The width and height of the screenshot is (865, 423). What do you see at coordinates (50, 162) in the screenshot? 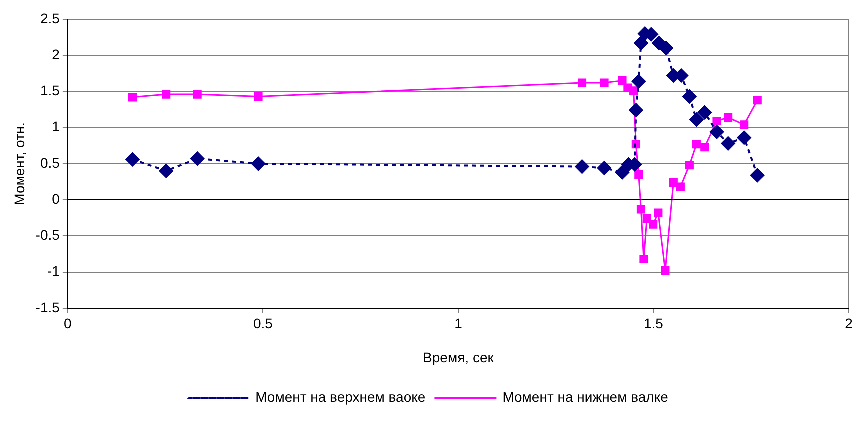
I see `y-tick-label: 0.5` at bounding box center [50, 162].